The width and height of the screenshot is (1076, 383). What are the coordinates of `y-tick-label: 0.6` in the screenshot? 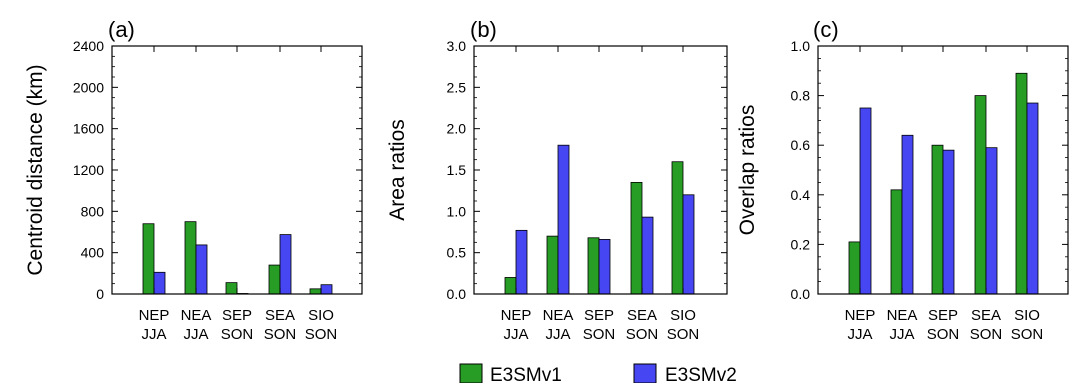 It's located at (801, 145).